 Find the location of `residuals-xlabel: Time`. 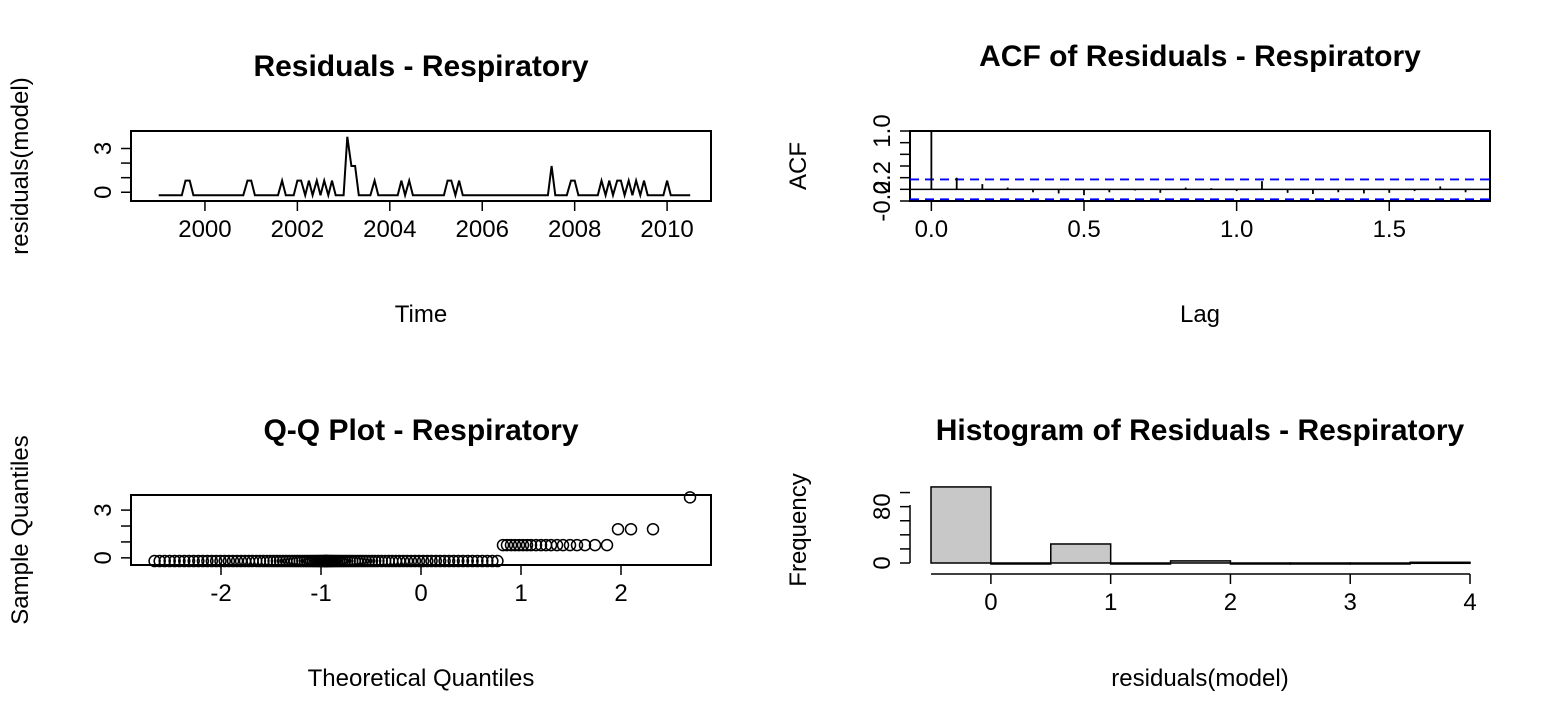

residuals-xlabel: Time is located at coordinates (421, 314).